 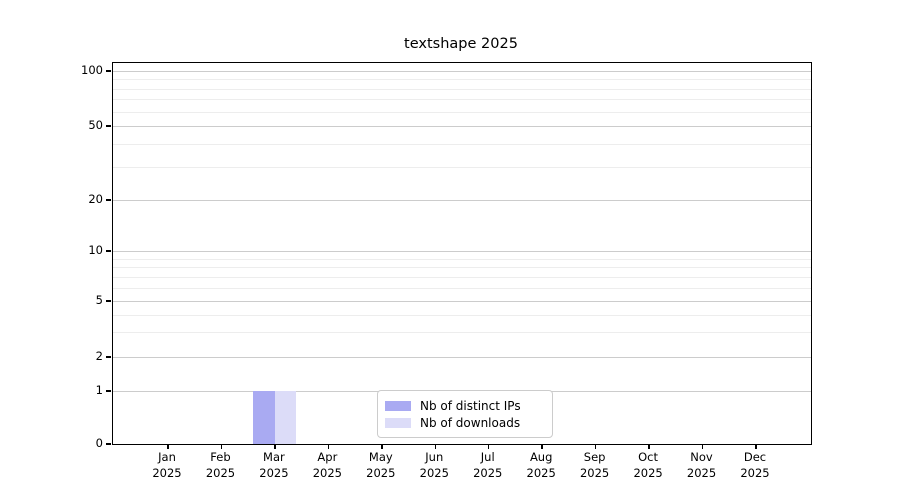 I want to click on legend-row: Nb of distinct IPs, so click(x=464, y=405).